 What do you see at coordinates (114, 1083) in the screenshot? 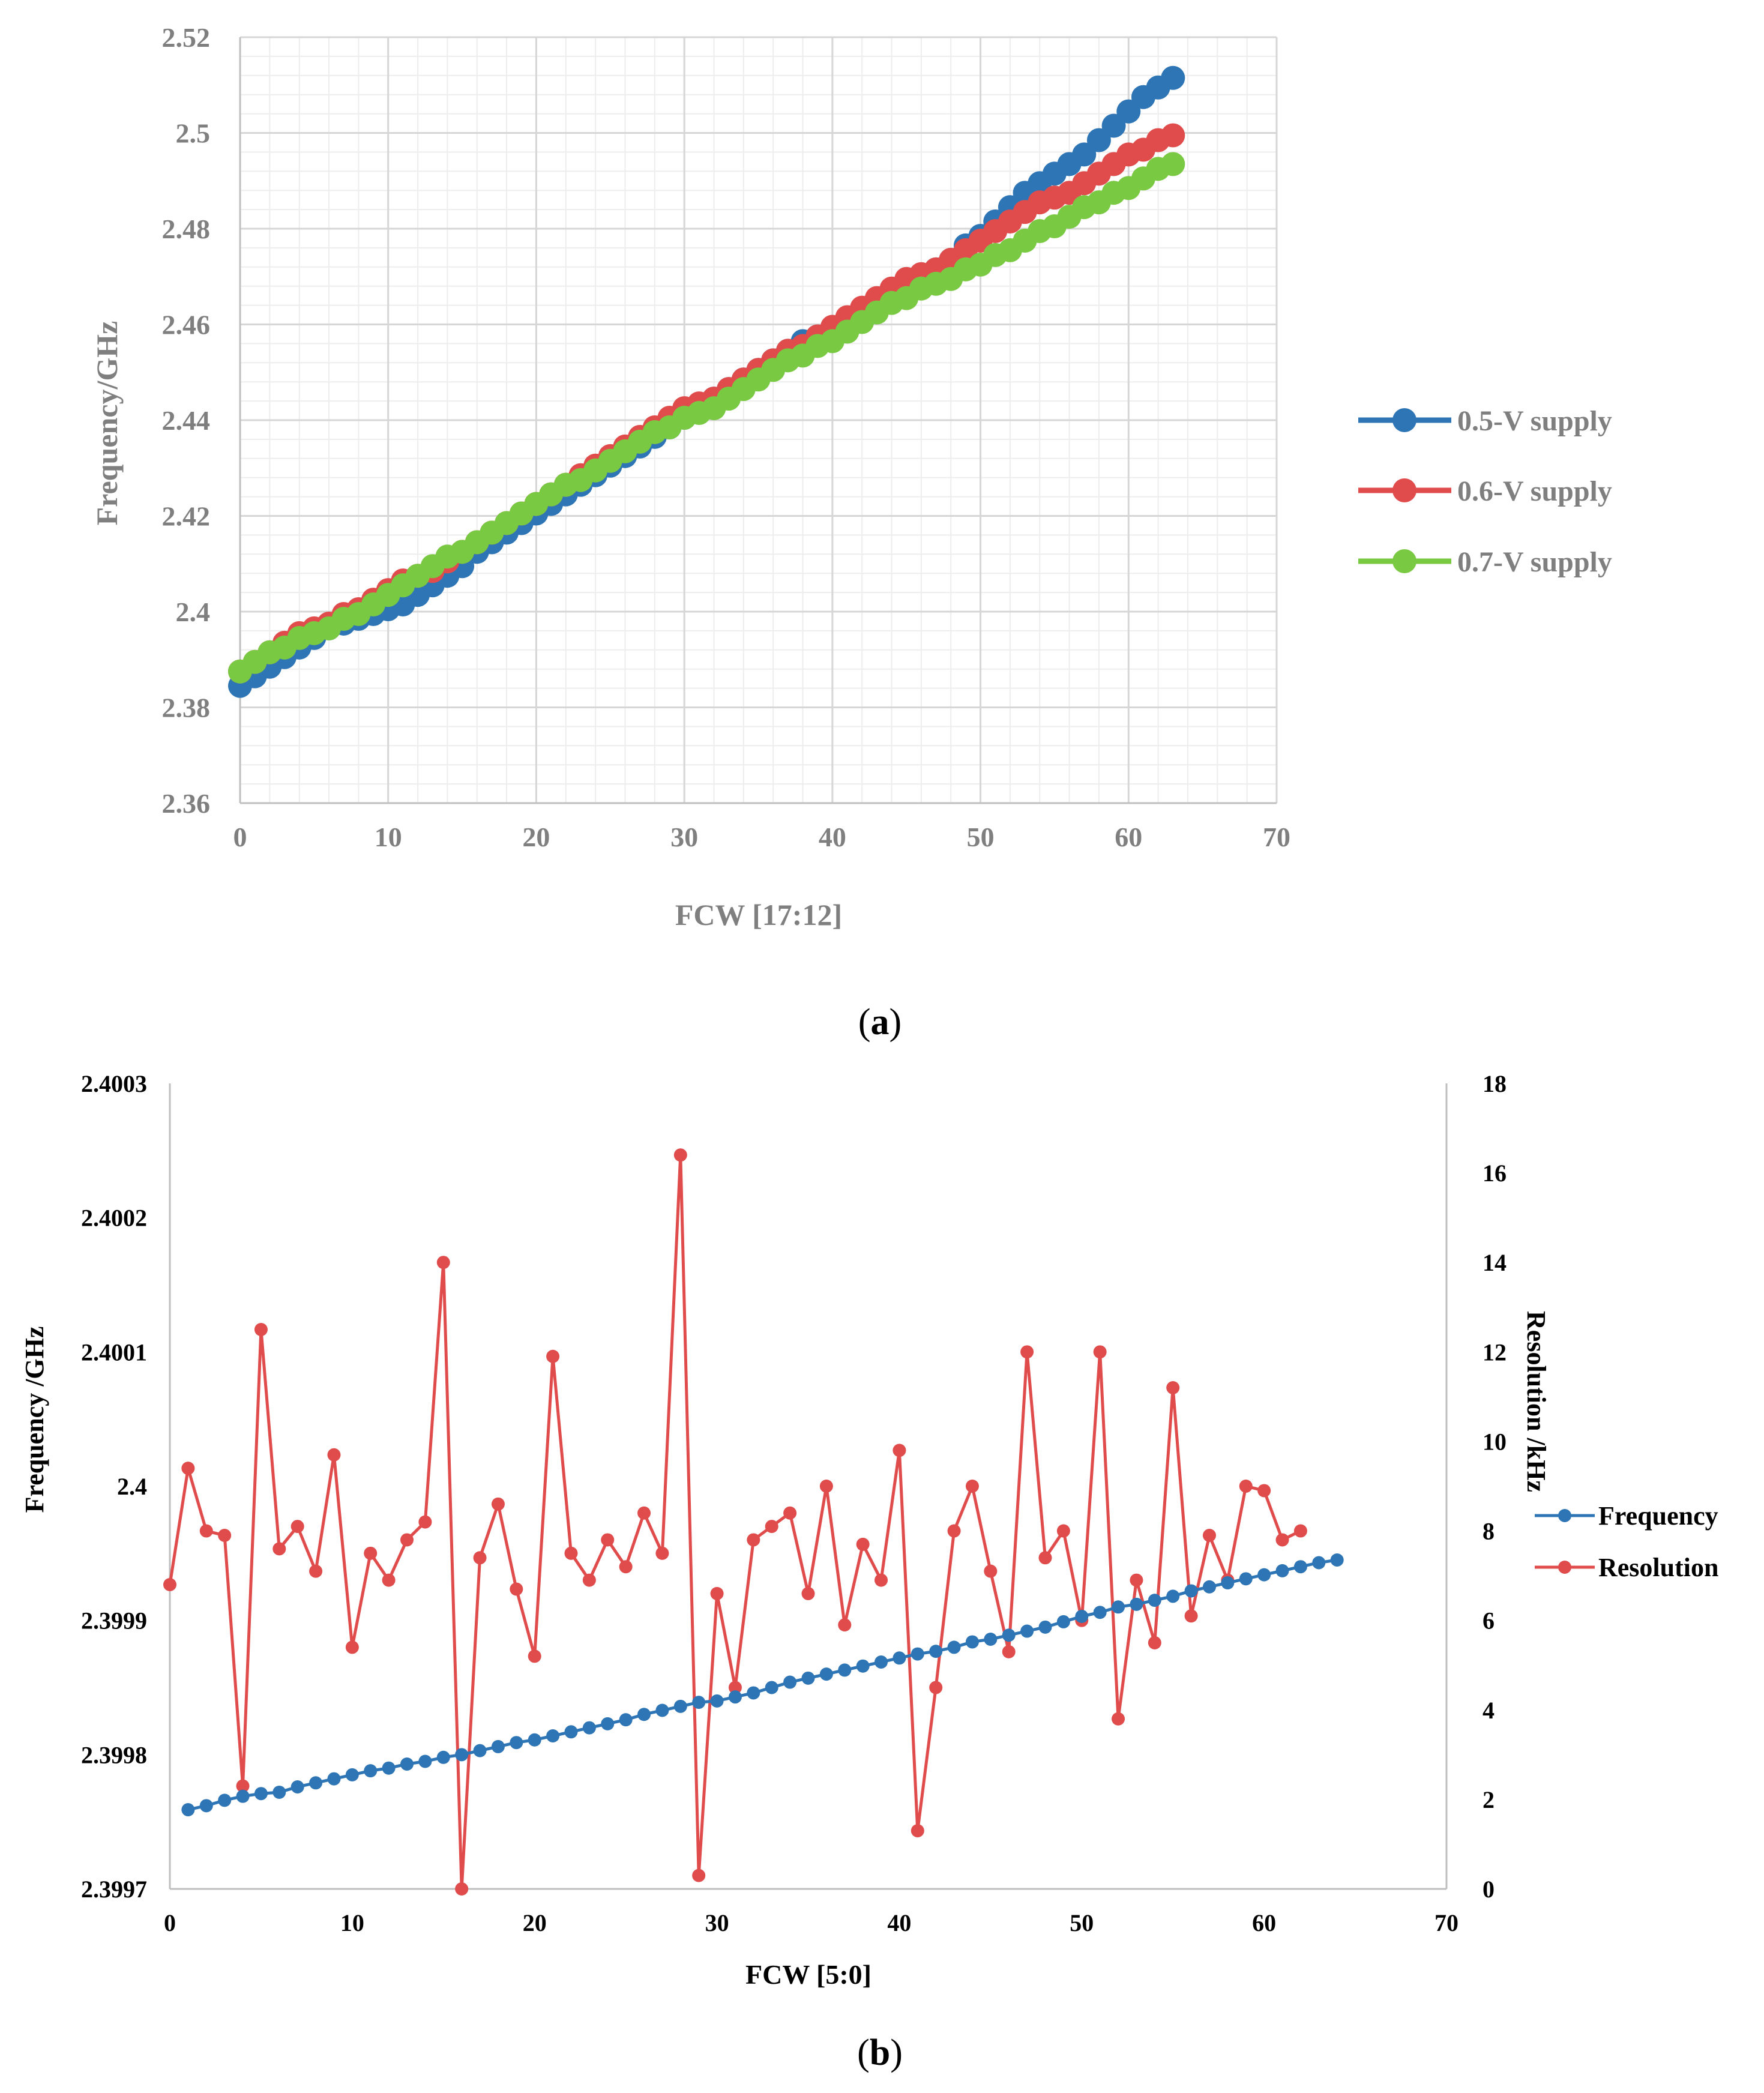
I see `y-tick-label: 2.4003` at bounding box center [114, 1083].